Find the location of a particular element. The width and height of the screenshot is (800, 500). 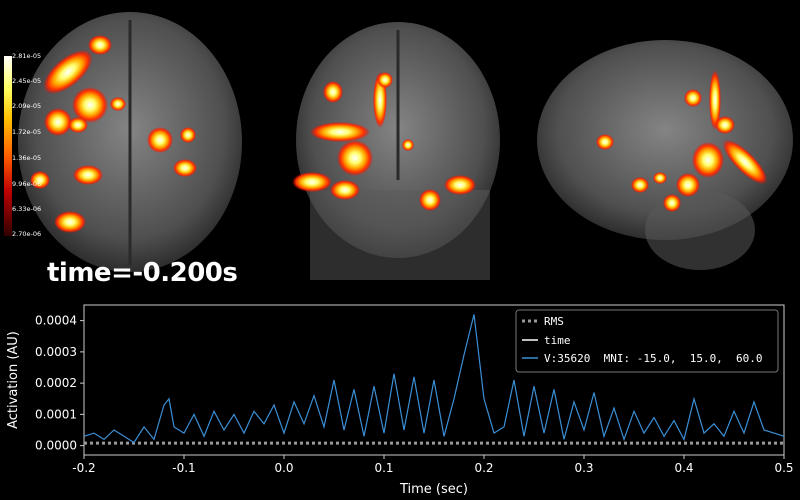

y-tick-label: 0.0004 is located at coordinates (56, 321).